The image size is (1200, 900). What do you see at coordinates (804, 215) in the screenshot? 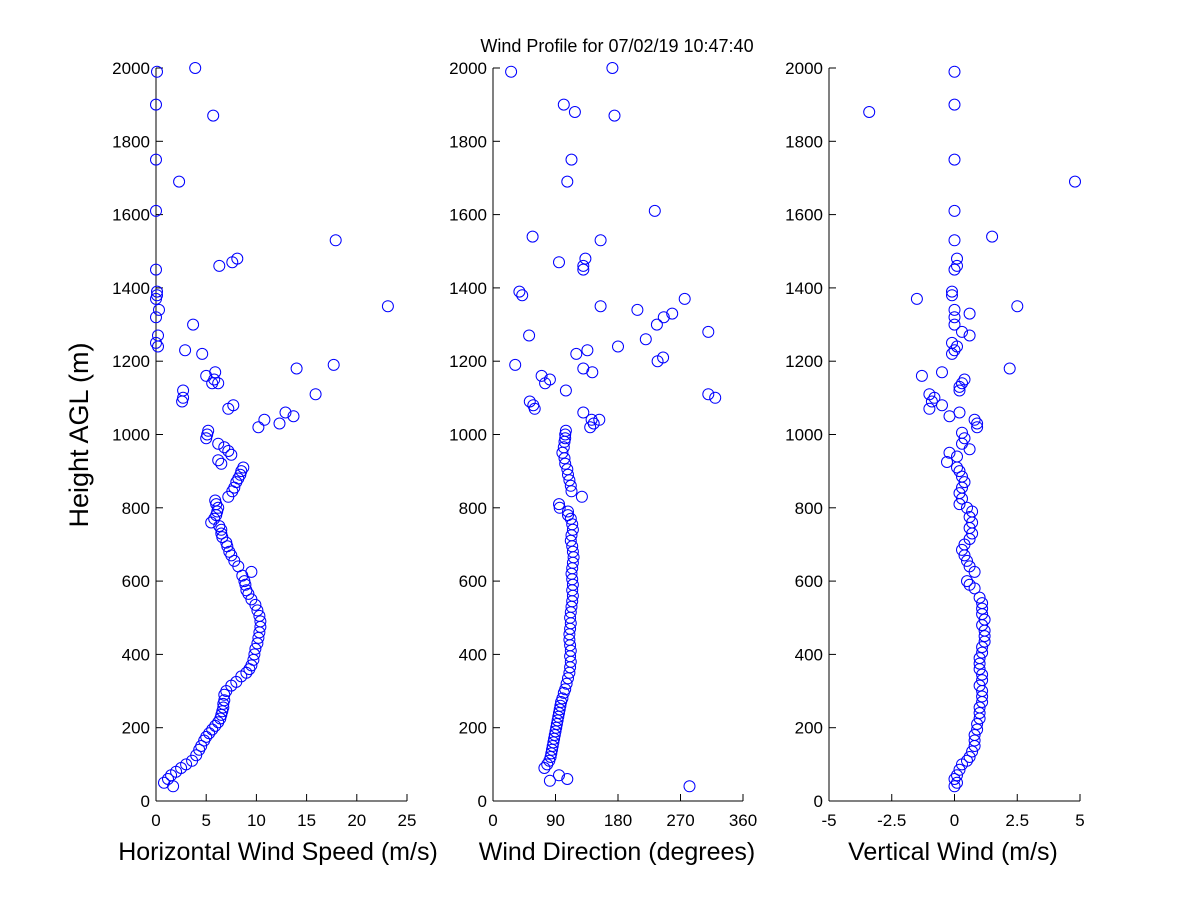
I see `y-tick-label: 1600` at bounding box center [804, 215].